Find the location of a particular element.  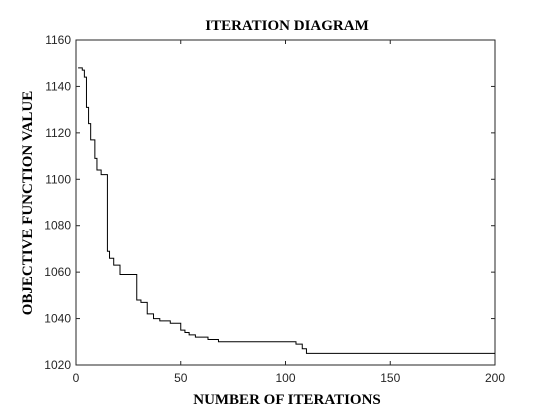

y-tick-label: 1160 is located at coordinates (58, 40).